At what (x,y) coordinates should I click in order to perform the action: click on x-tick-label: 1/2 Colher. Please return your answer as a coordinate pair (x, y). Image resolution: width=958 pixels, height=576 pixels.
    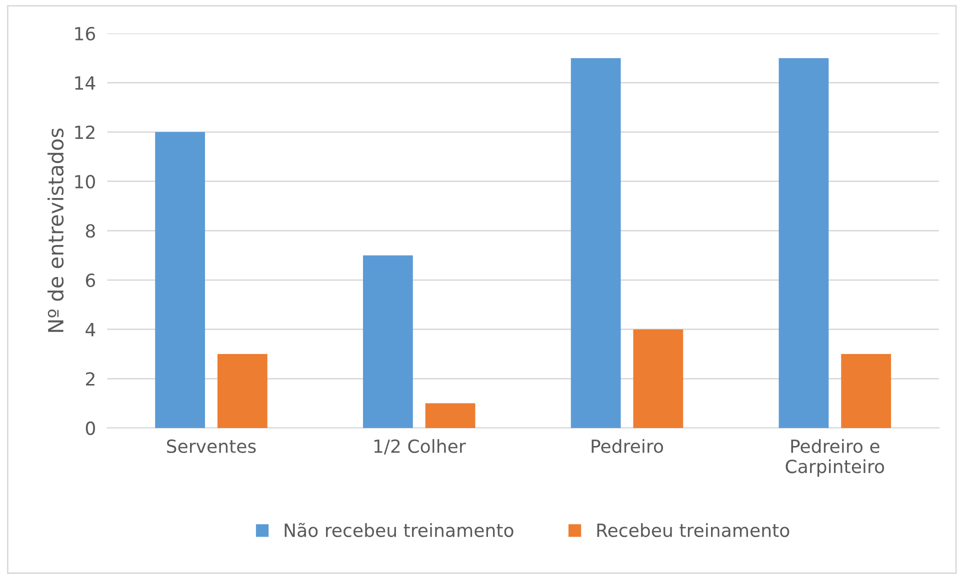
    Looking at the image, I should click on (420, 446).